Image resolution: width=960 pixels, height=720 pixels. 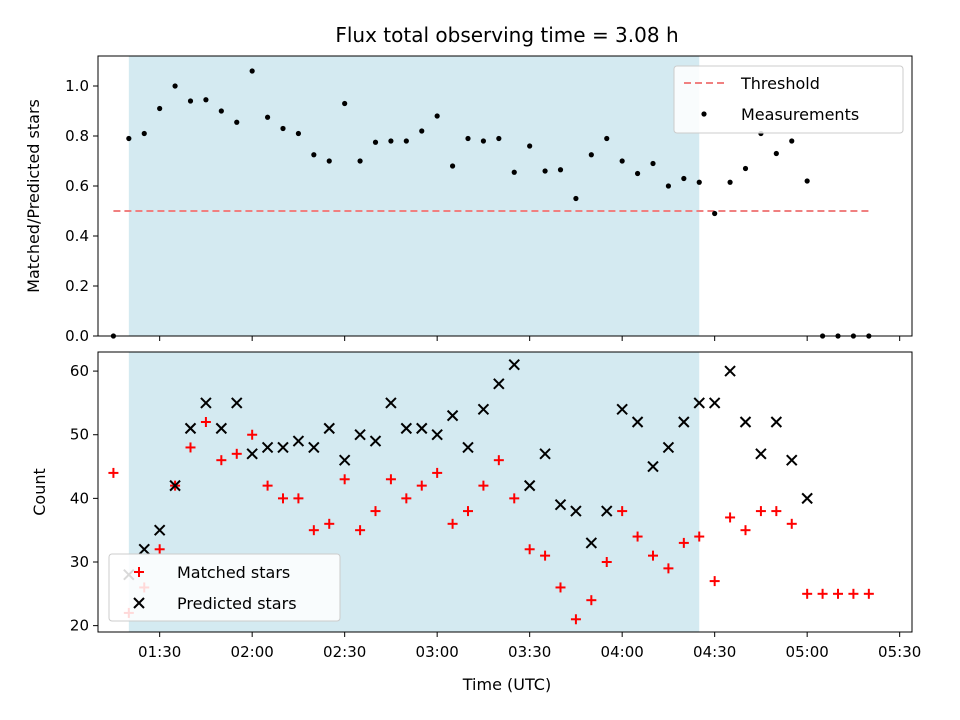 I want to click on xtick-label: 04:00, so click(x=622, y=652).